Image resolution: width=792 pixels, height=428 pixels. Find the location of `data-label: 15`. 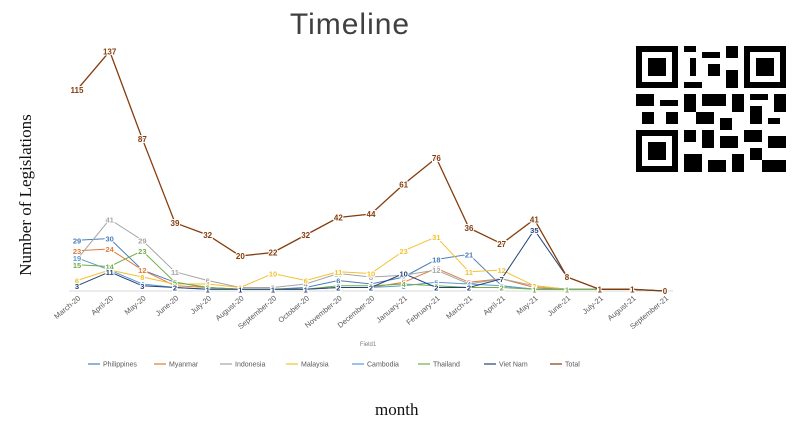

data-label: 15 is located at coordinates (77, 265).